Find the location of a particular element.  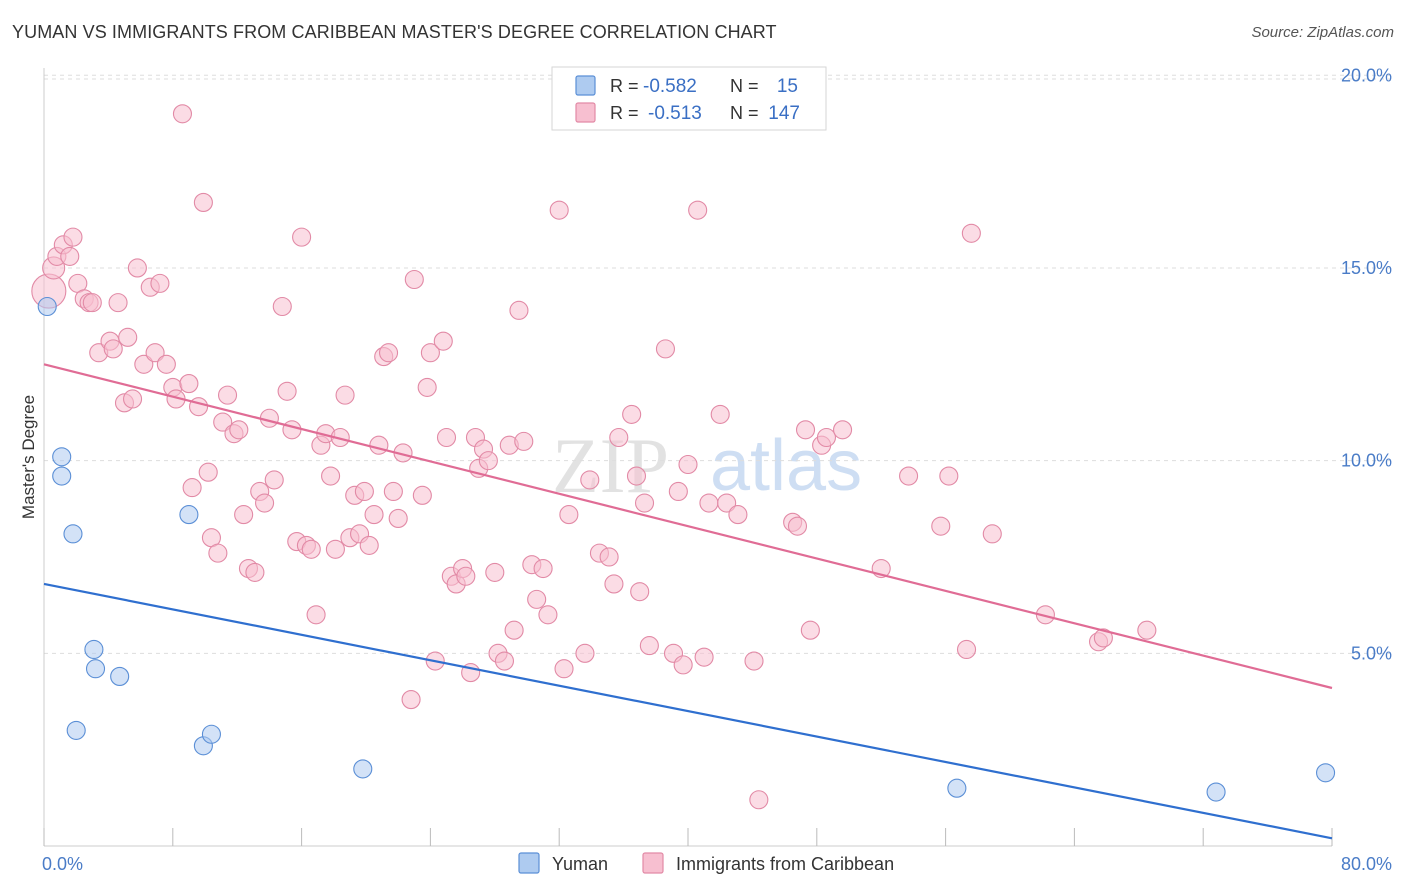

legend-r-label-immigrants-from-caribbean: R = is located at coordinates (624, 113).